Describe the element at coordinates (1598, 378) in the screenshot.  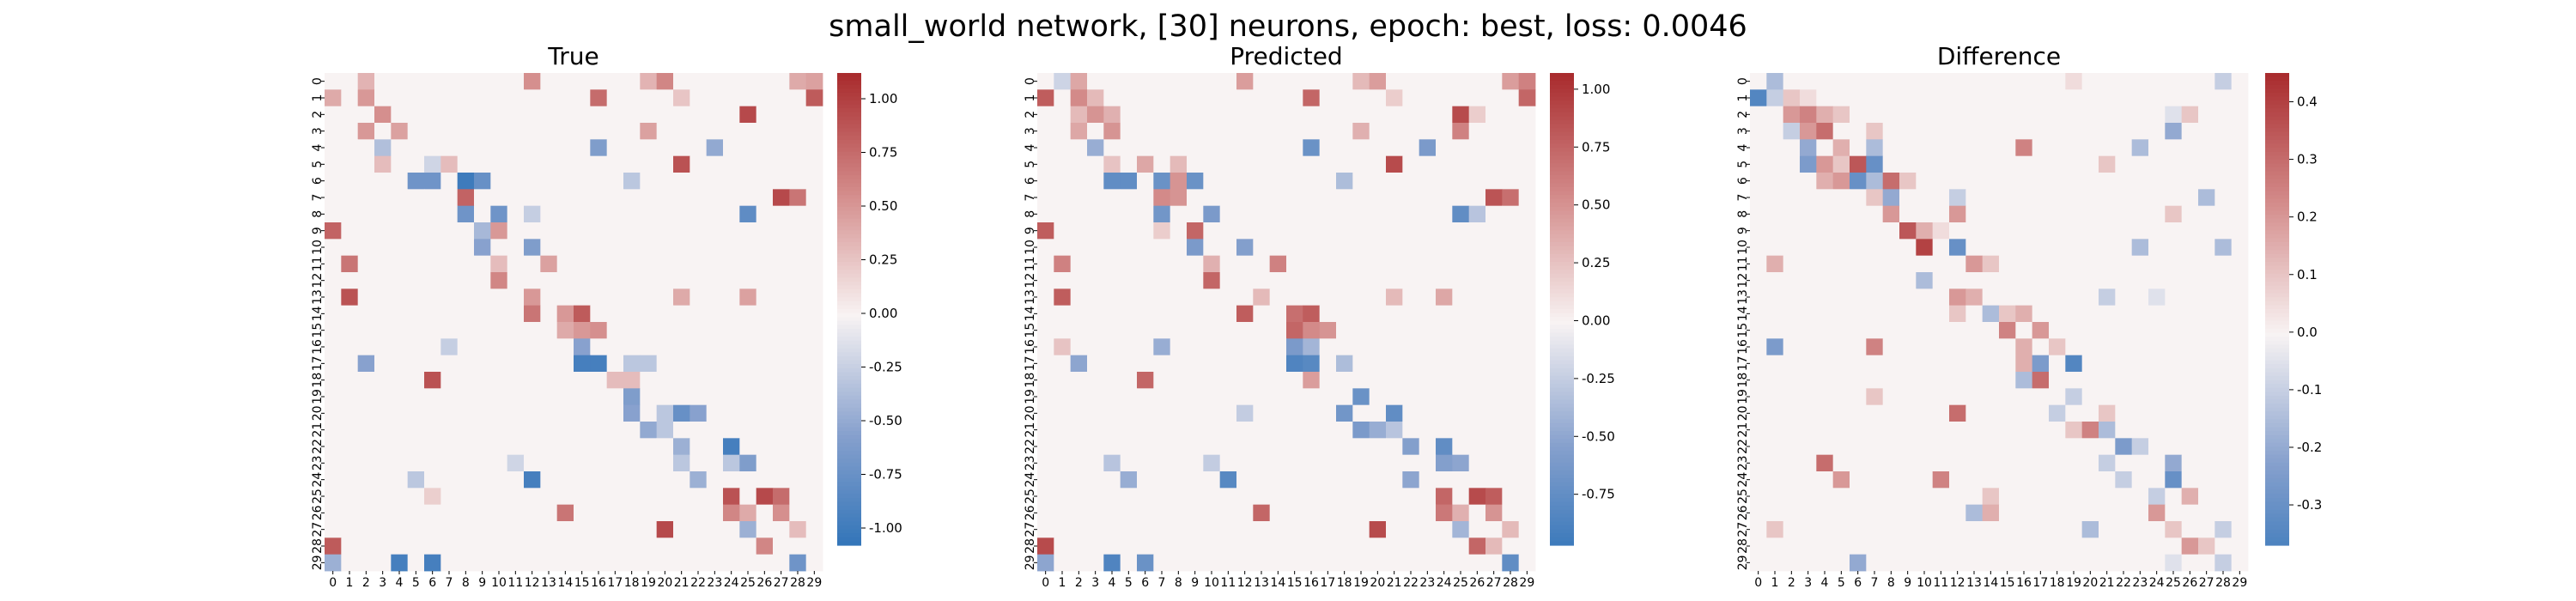
I see `colorbar-tick-label: -0.25` at that location.